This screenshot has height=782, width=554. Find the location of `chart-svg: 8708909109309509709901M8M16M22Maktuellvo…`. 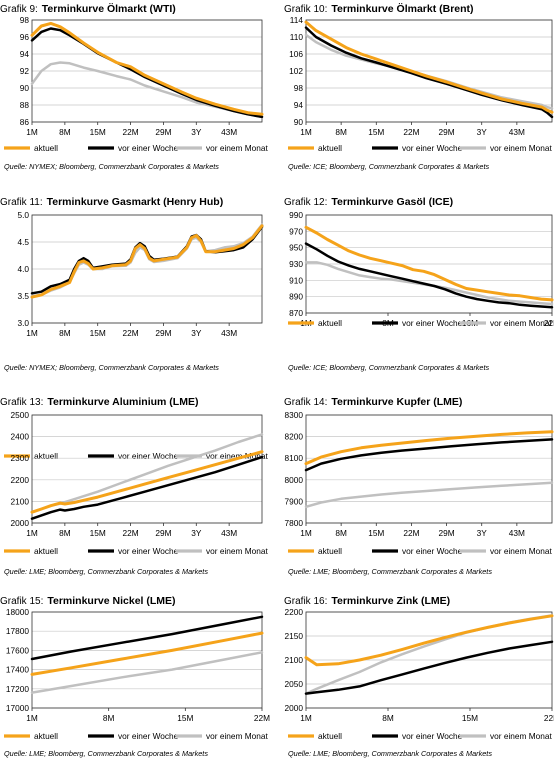

chart-svg: 8708909109309509709901M8M16M22Maktuellvo… is located at coordinates (421, 269).